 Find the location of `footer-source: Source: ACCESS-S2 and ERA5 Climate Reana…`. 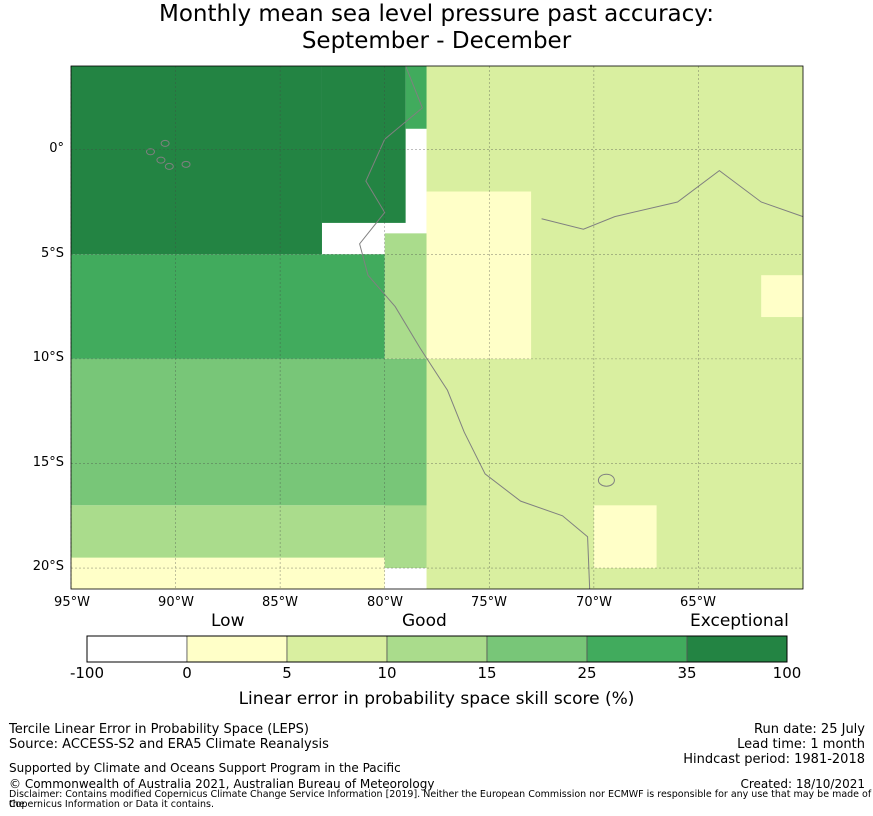

footer-source: Source: ACCESS-S2 and ERA5 Climate Reana… is located at coordinates (169, 744).